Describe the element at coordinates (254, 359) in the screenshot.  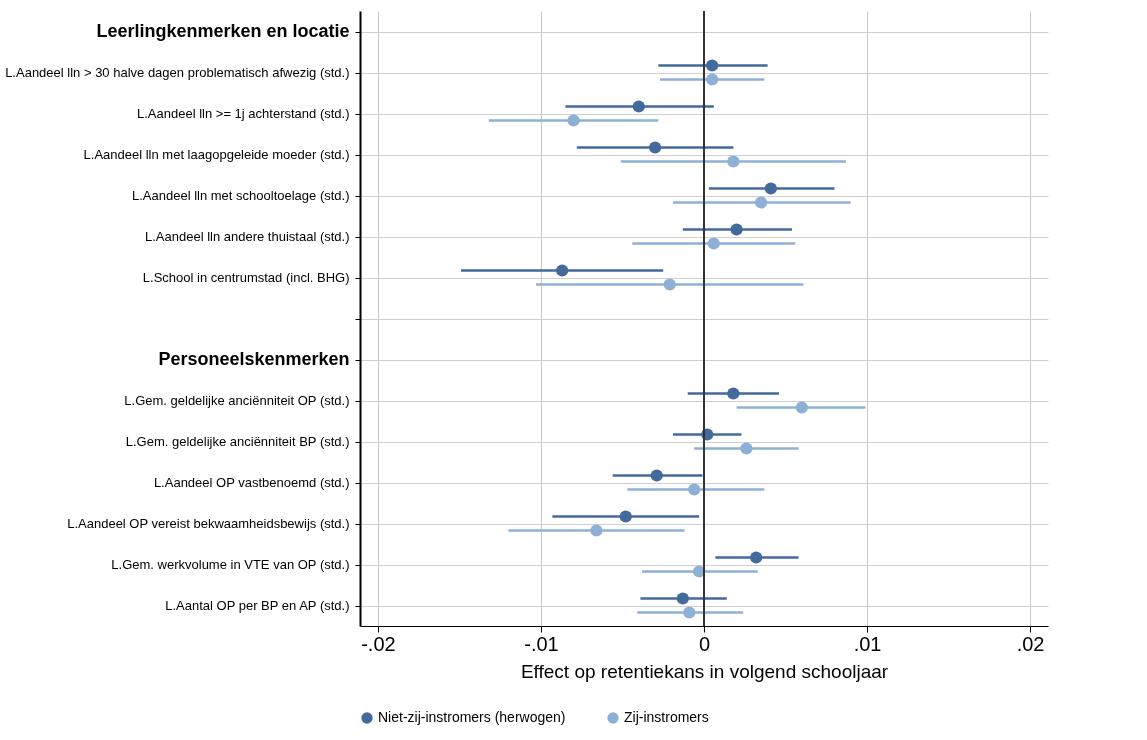
I see `y-tick-label: Personeelskenmerken` at that location.